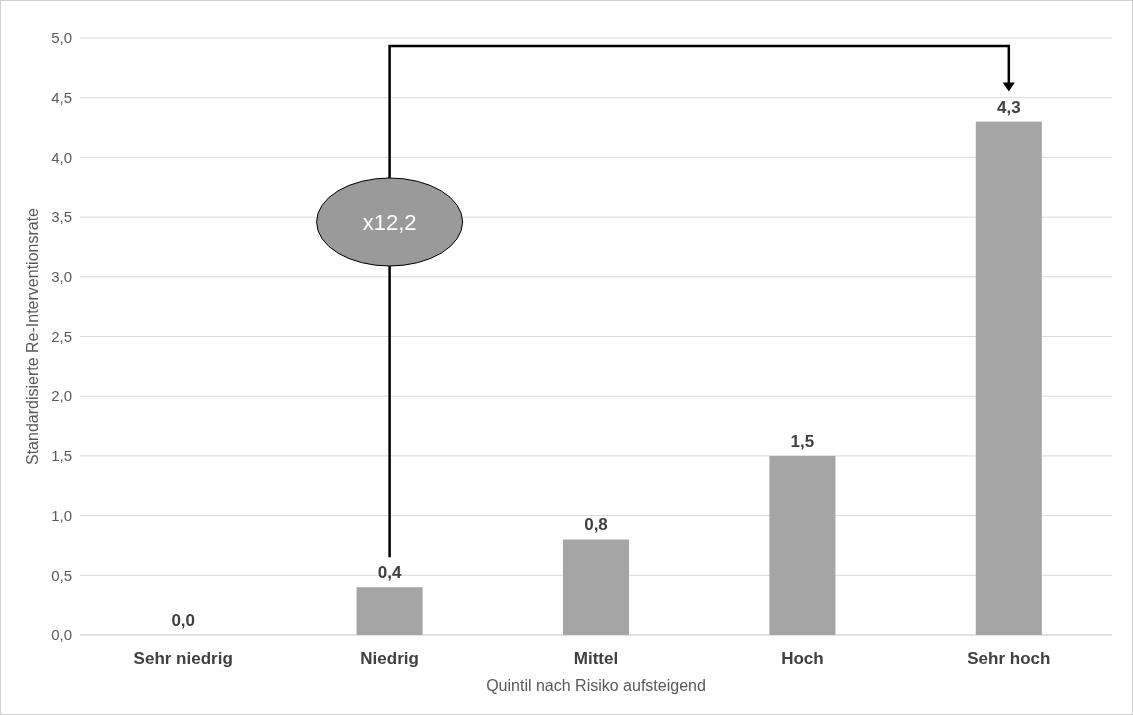 This screenshot has height=715, width=1133. Describe the element at coordinates (61, 456) in the screenshot. I see `y-tick-label: 1,5` at that location.